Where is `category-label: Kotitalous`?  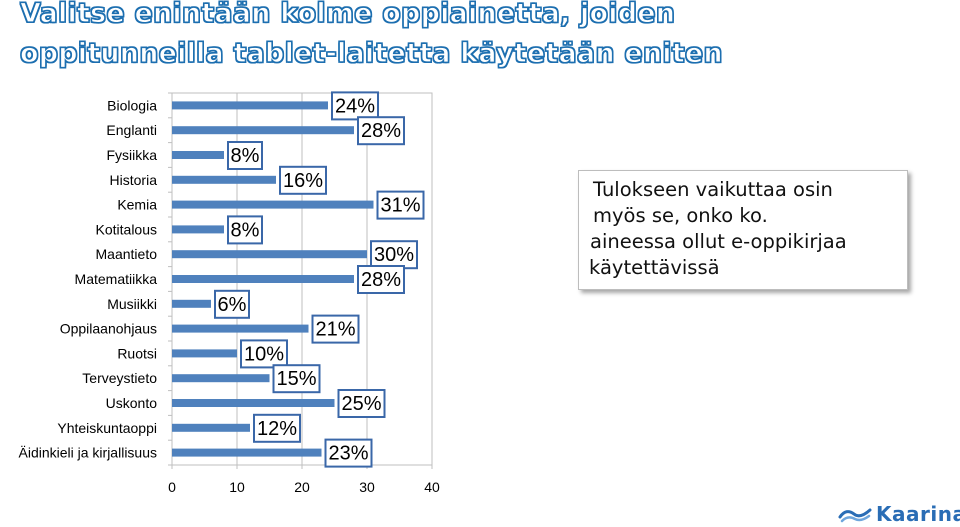
category-label: Kotitalous is located at coordinates (126, 229).